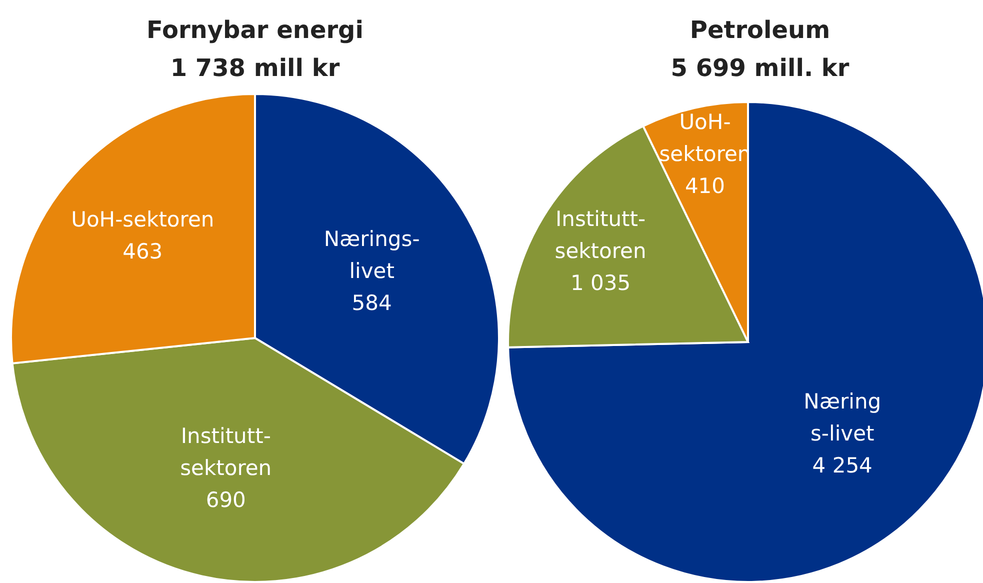 Image resolution: width=983 pixels, height=583 pixels. I want to click on data-label: 584, so click(372, 302).